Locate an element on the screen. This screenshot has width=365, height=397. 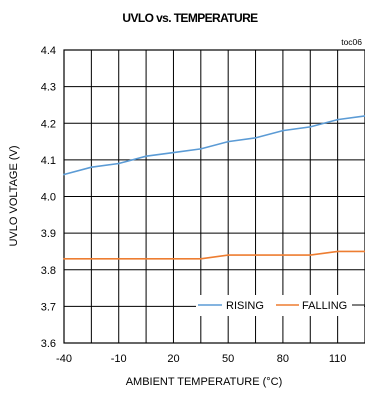
legend-label-rising: RISING is located at coordinates (245, 306).